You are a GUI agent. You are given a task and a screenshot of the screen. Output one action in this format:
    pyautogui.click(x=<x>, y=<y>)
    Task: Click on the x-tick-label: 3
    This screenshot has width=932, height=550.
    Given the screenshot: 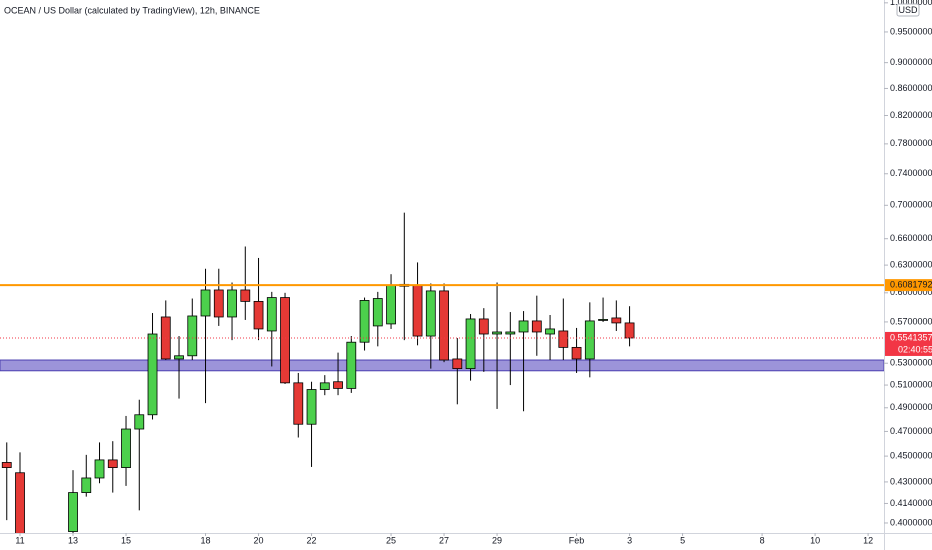 What is the action you would take?
    pyautogui.click(x=629, y=540)
    